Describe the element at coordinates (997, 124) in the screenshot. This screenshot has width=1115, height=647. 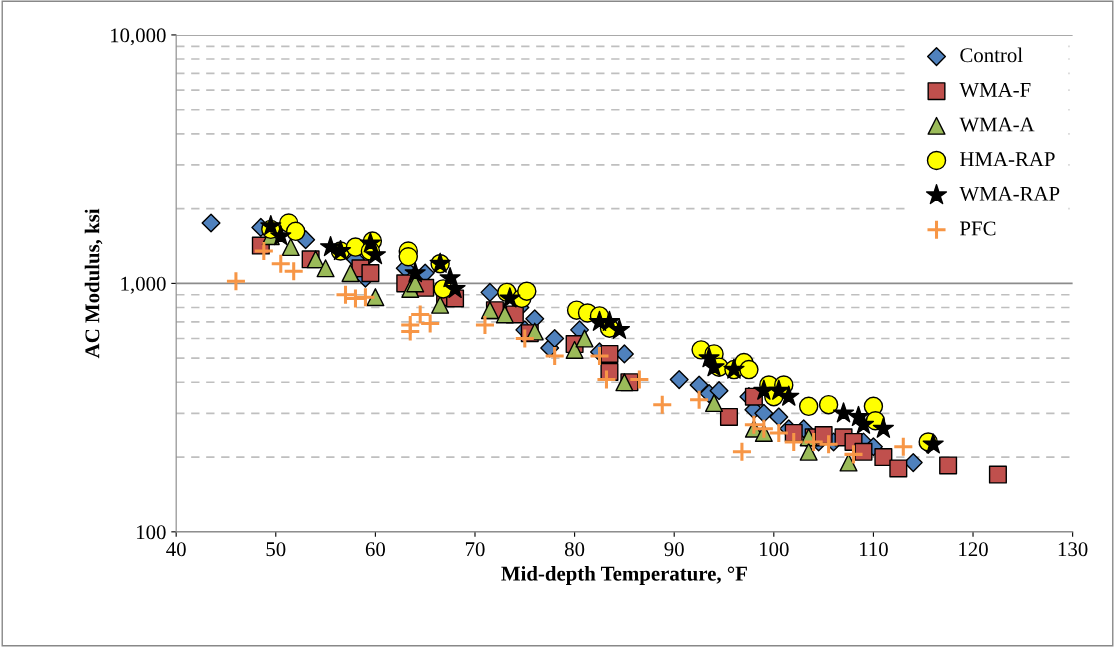
I see `legend-label: WMA-A` at that location.